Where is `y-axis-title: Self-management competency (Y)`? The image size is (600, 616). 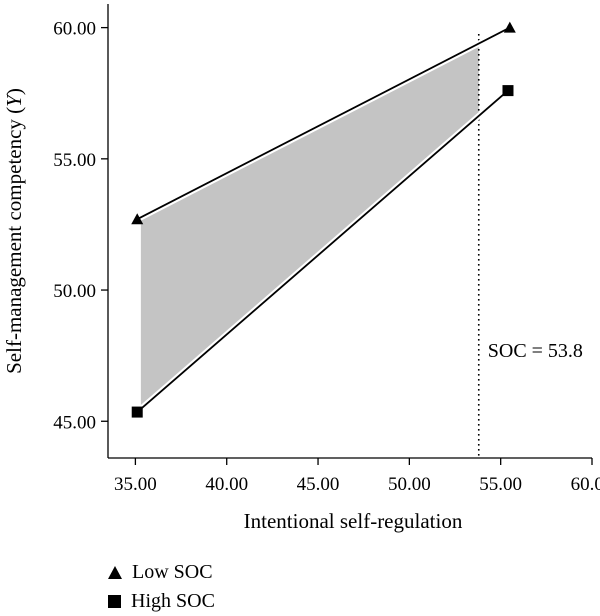
y-axis-title: Self-management competency (Y) is located at coordinates (14, 231).